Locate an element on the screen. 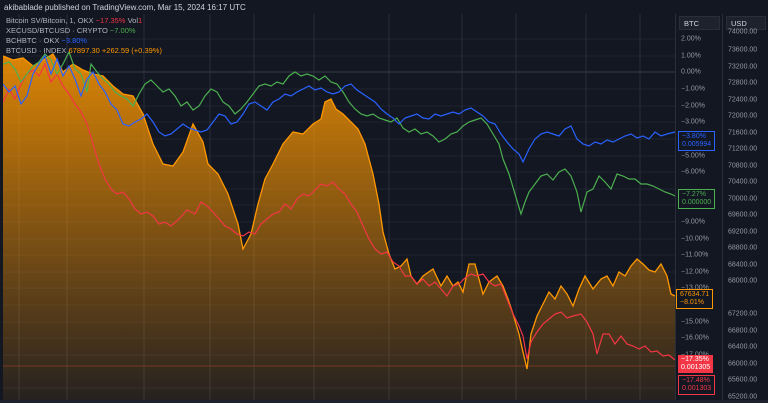 The width and height of the screenshot is (768, 403). btcusd-price-tag: 67634.71 −8.01% is located at coordinates (695, 299).